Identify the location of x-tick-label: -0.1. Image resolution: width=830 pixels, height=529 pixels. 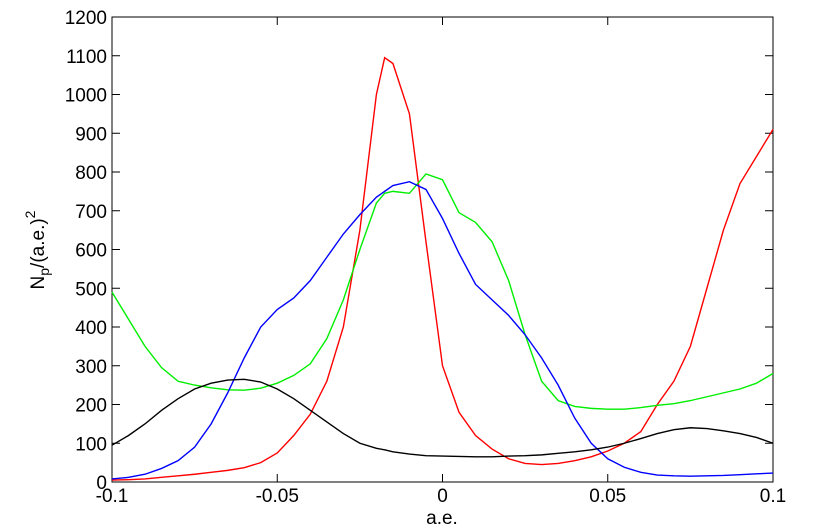
(112, 496).